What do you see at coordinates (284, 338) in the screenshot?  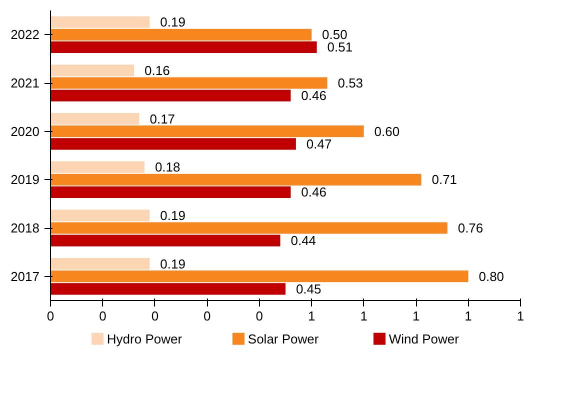 I see `legend-label: Solar Power` at bounding box center [284, 338].